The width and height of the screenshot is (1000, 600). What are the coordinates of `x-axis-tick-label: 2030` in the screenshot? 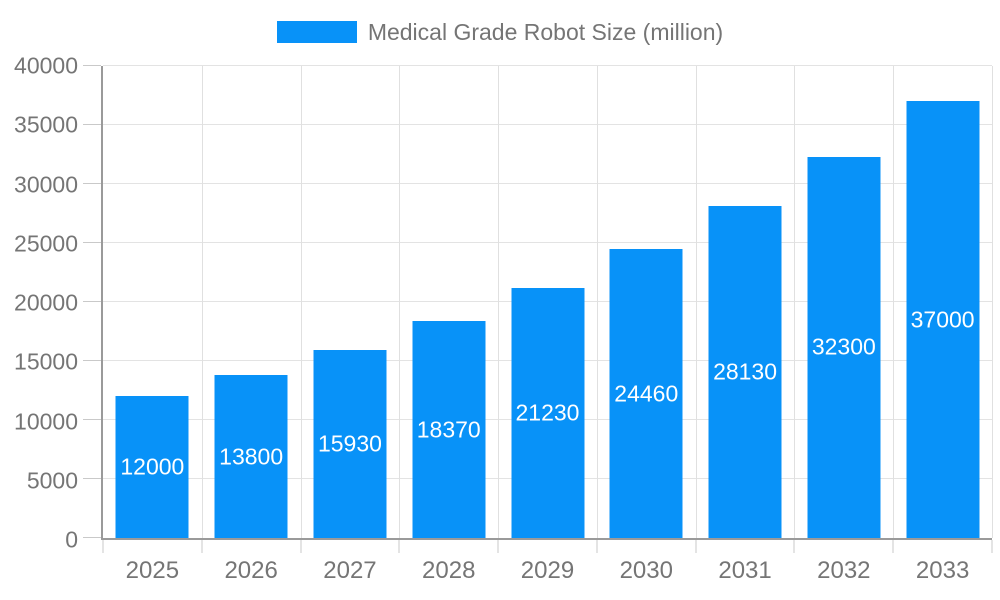 It's located at (646, 570).